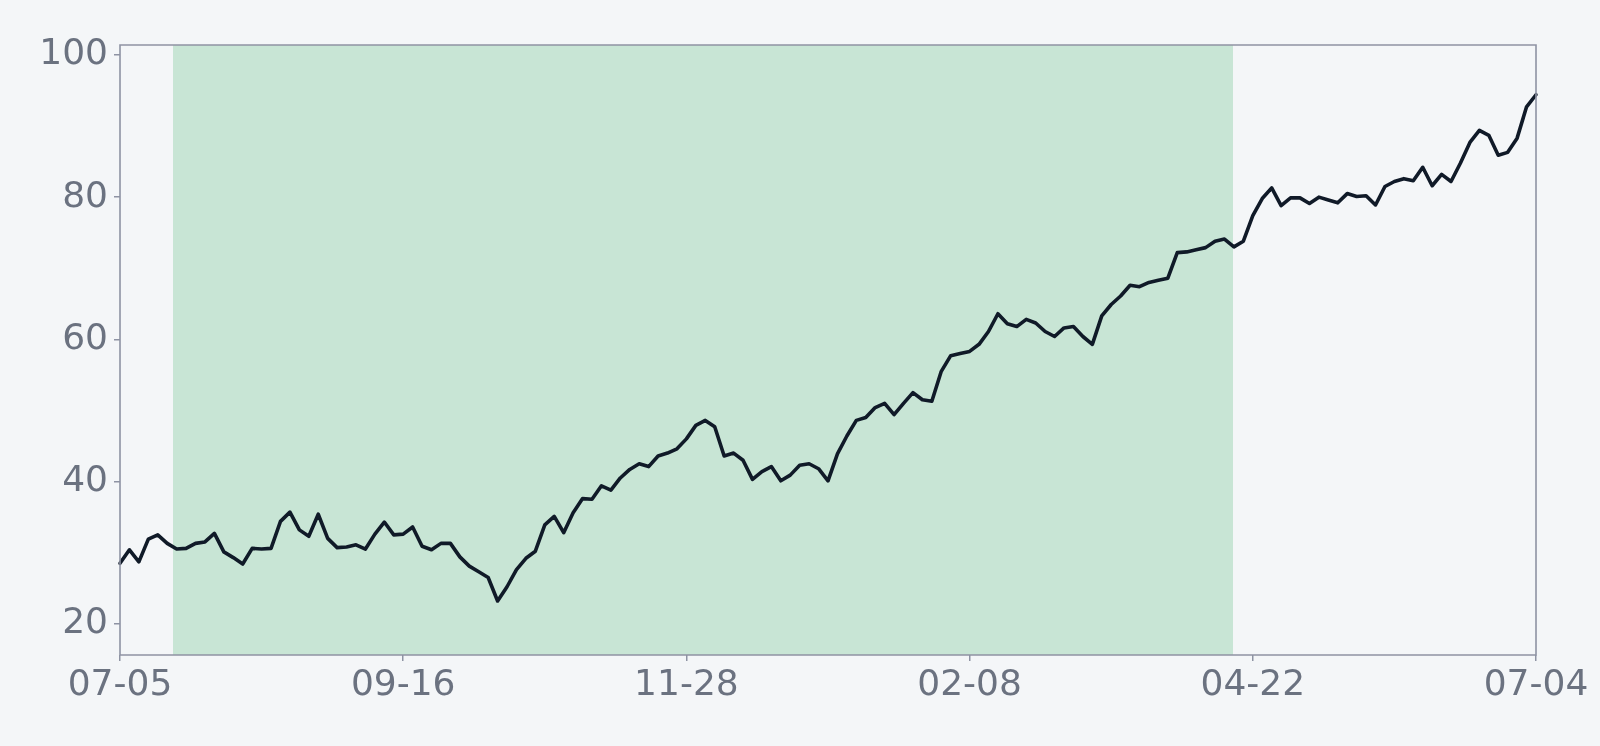 Image resolution: width=1600 pixels, height=746 pixels. I want to click on y-tick-label: 40, so click(85, 478).